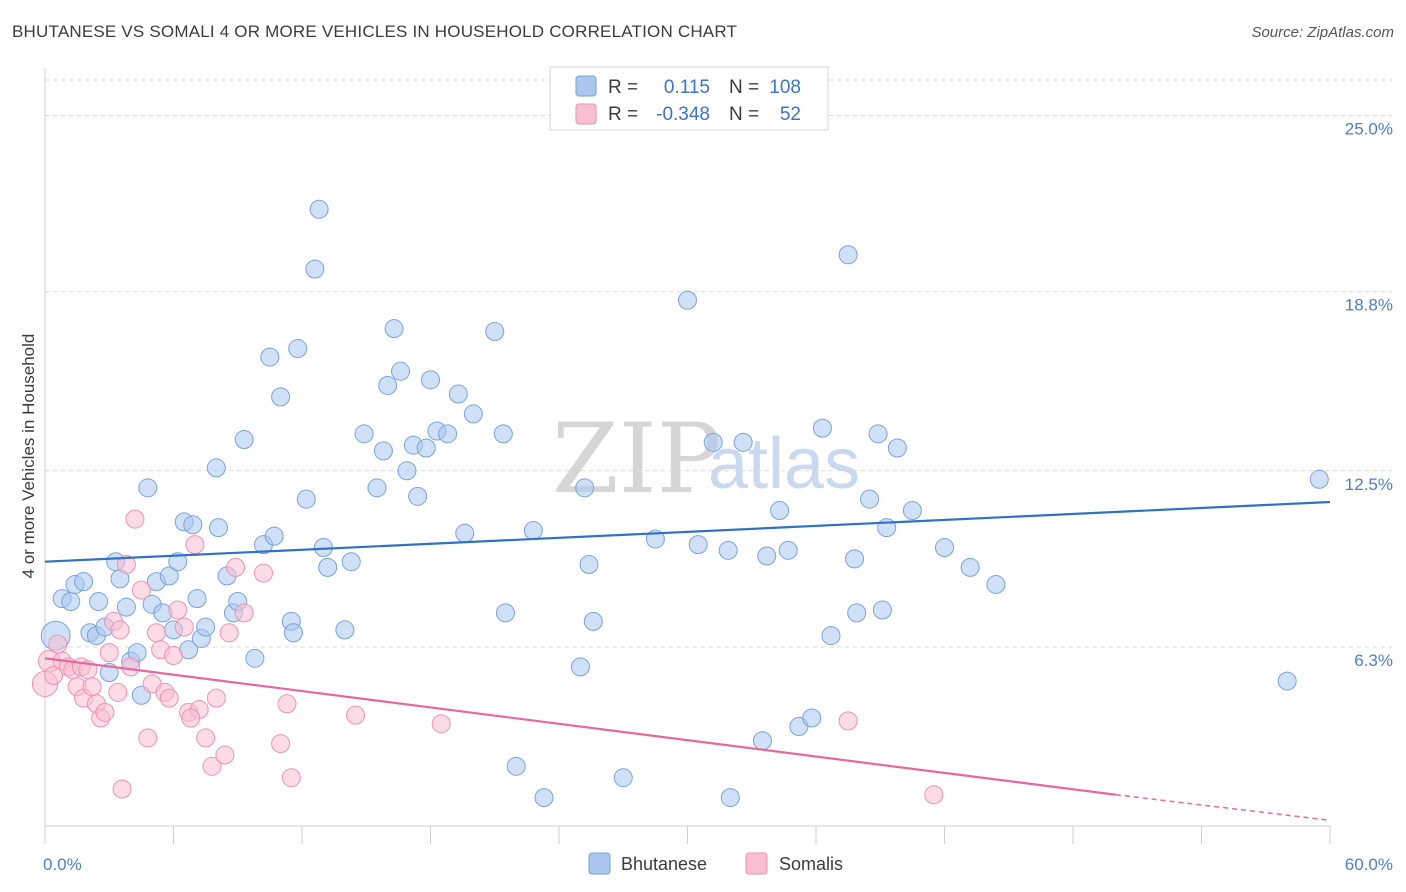 This screenshot has height=892, width=1406. What do you see at coordinates (599, 863) in the screenshot?
I see `bottom-legend-swatch-blue` at bounding box center [599, 863].